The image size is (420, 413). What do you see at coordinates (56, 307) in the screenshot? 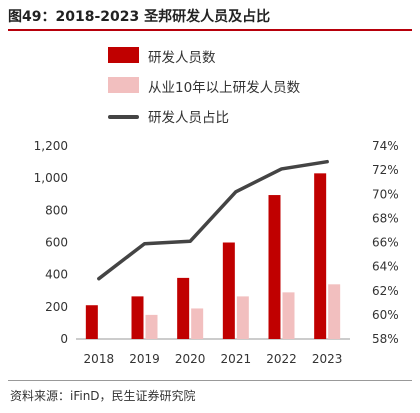
I see `left-tick-label: 200` at bounding box center [56, 307].